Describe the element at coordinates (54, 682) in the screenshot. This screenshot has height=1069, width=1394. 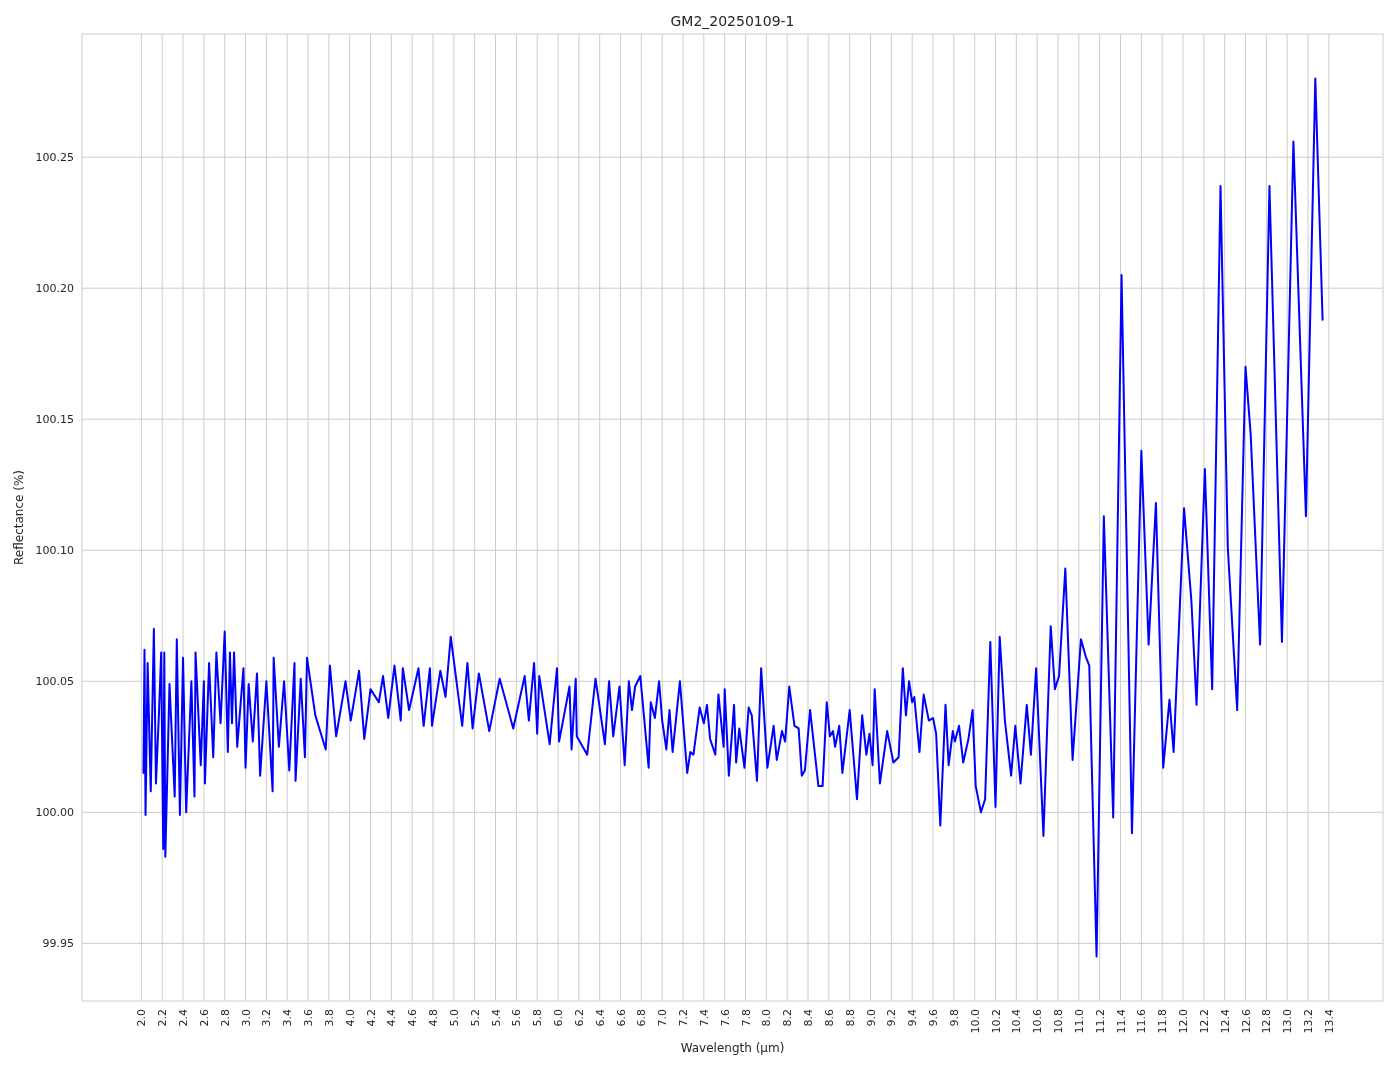
I see `y-tick-label: 100.05` at that location.